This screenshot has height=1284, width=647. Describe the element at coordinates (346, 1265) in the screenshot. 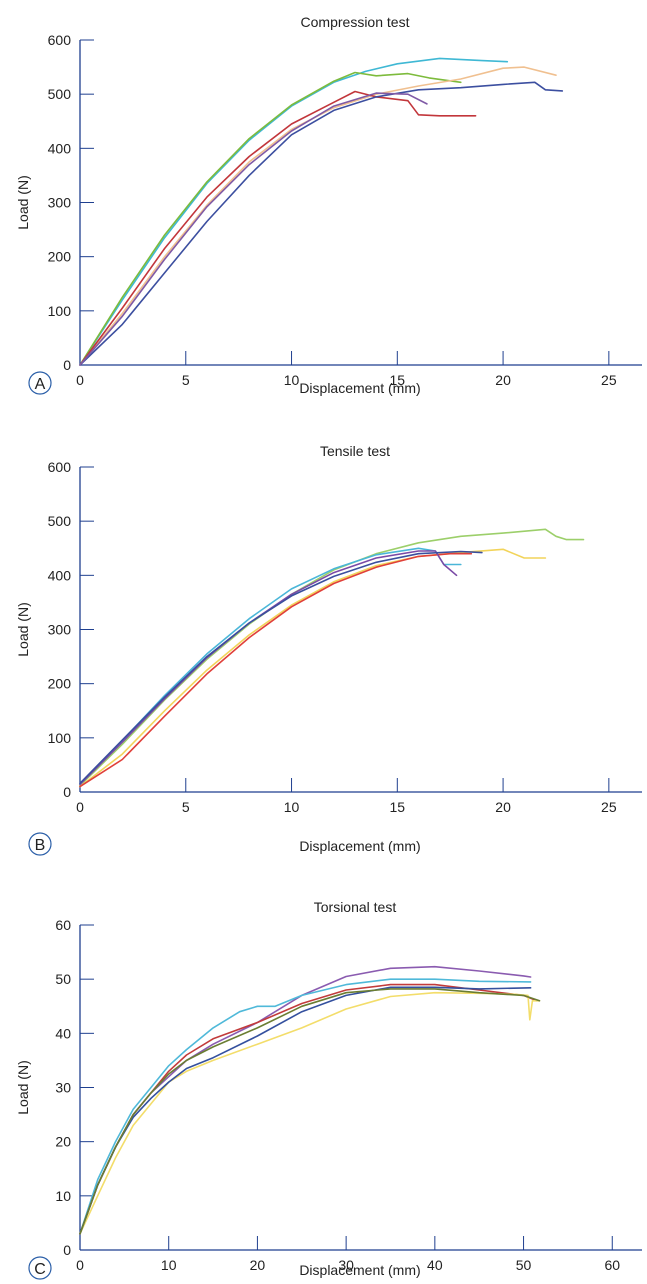

I see `x-tick-label: 30` at that location.